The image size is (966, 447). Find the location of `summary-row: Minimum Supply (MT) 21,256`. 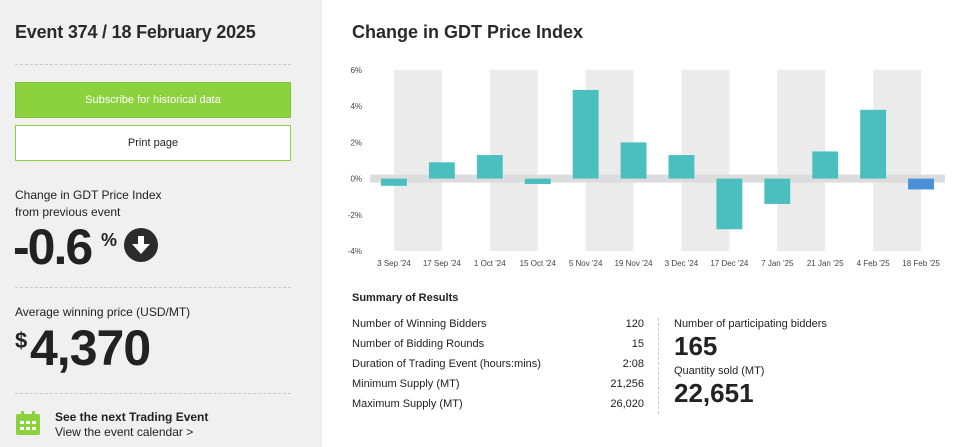

summary-row: Minimum Supply (MT) 21,256 is located at coordinates (498, 388).